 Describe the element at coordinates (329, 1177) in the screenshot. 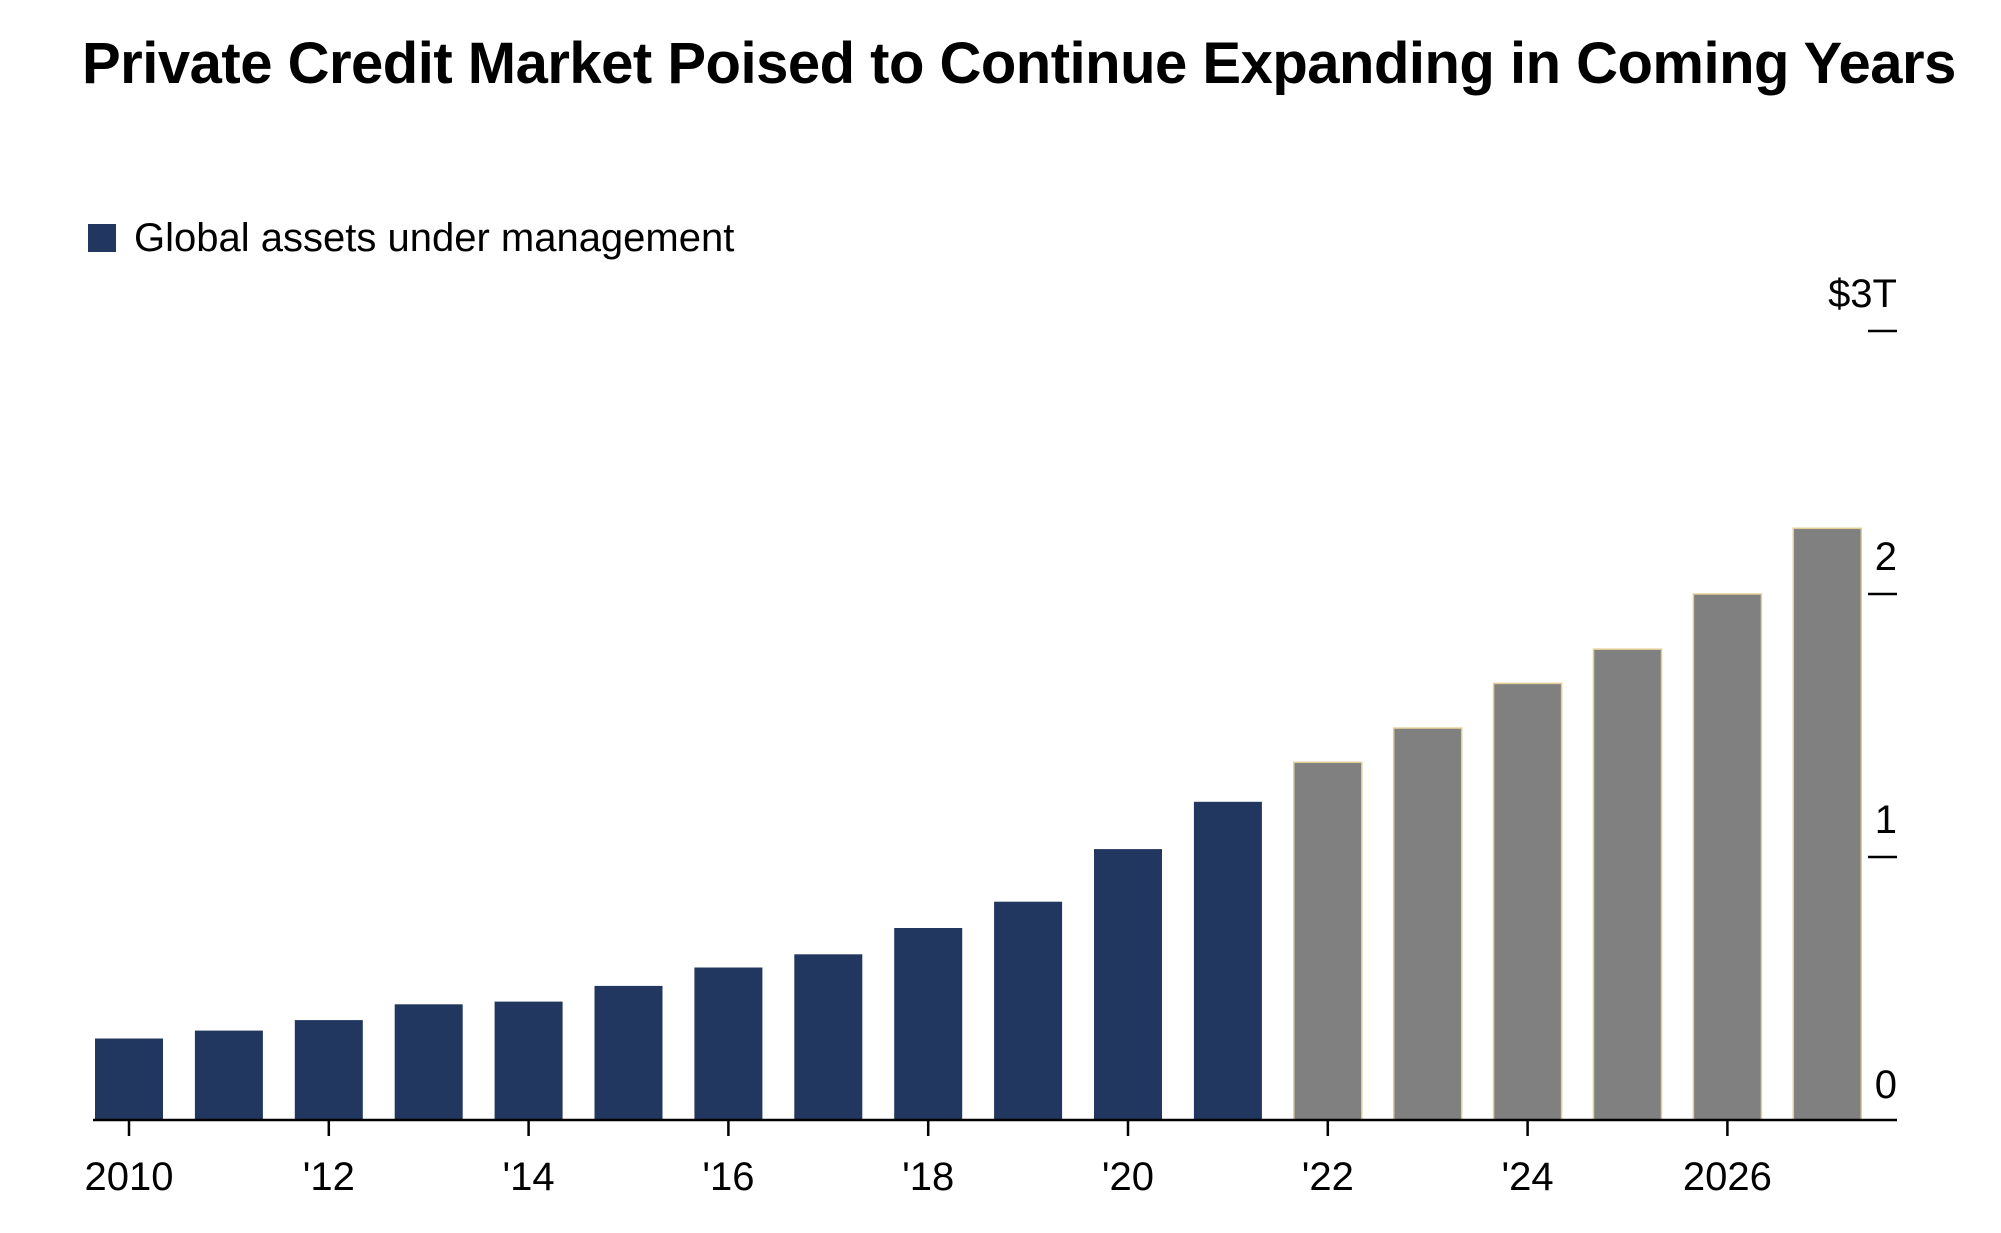

I see `x-tick-label-2012: '12` at that location.